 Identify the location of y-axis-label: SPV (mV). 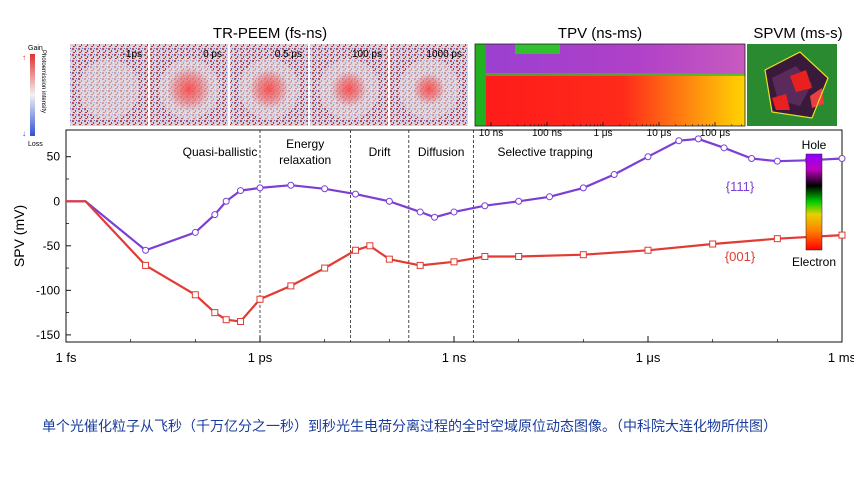
(19, 236).